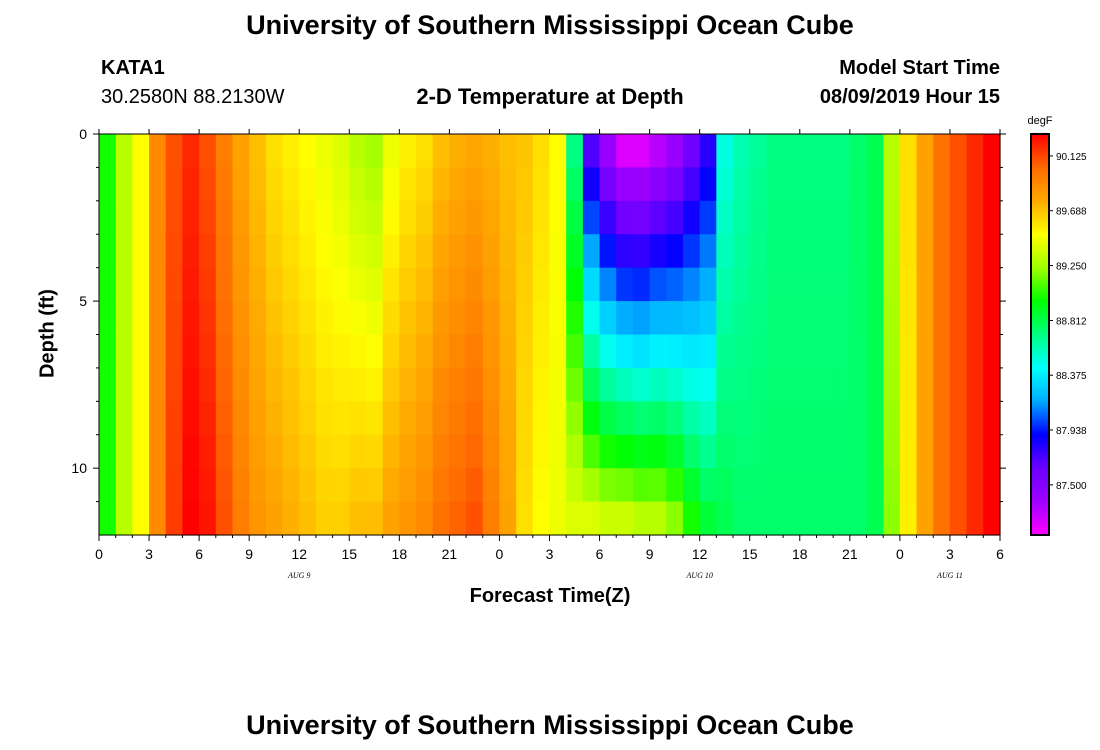 Image resolution: width=1100 pixels, height=750 pixels. I want to click on x-tick-label: 0, so click(500, 554).